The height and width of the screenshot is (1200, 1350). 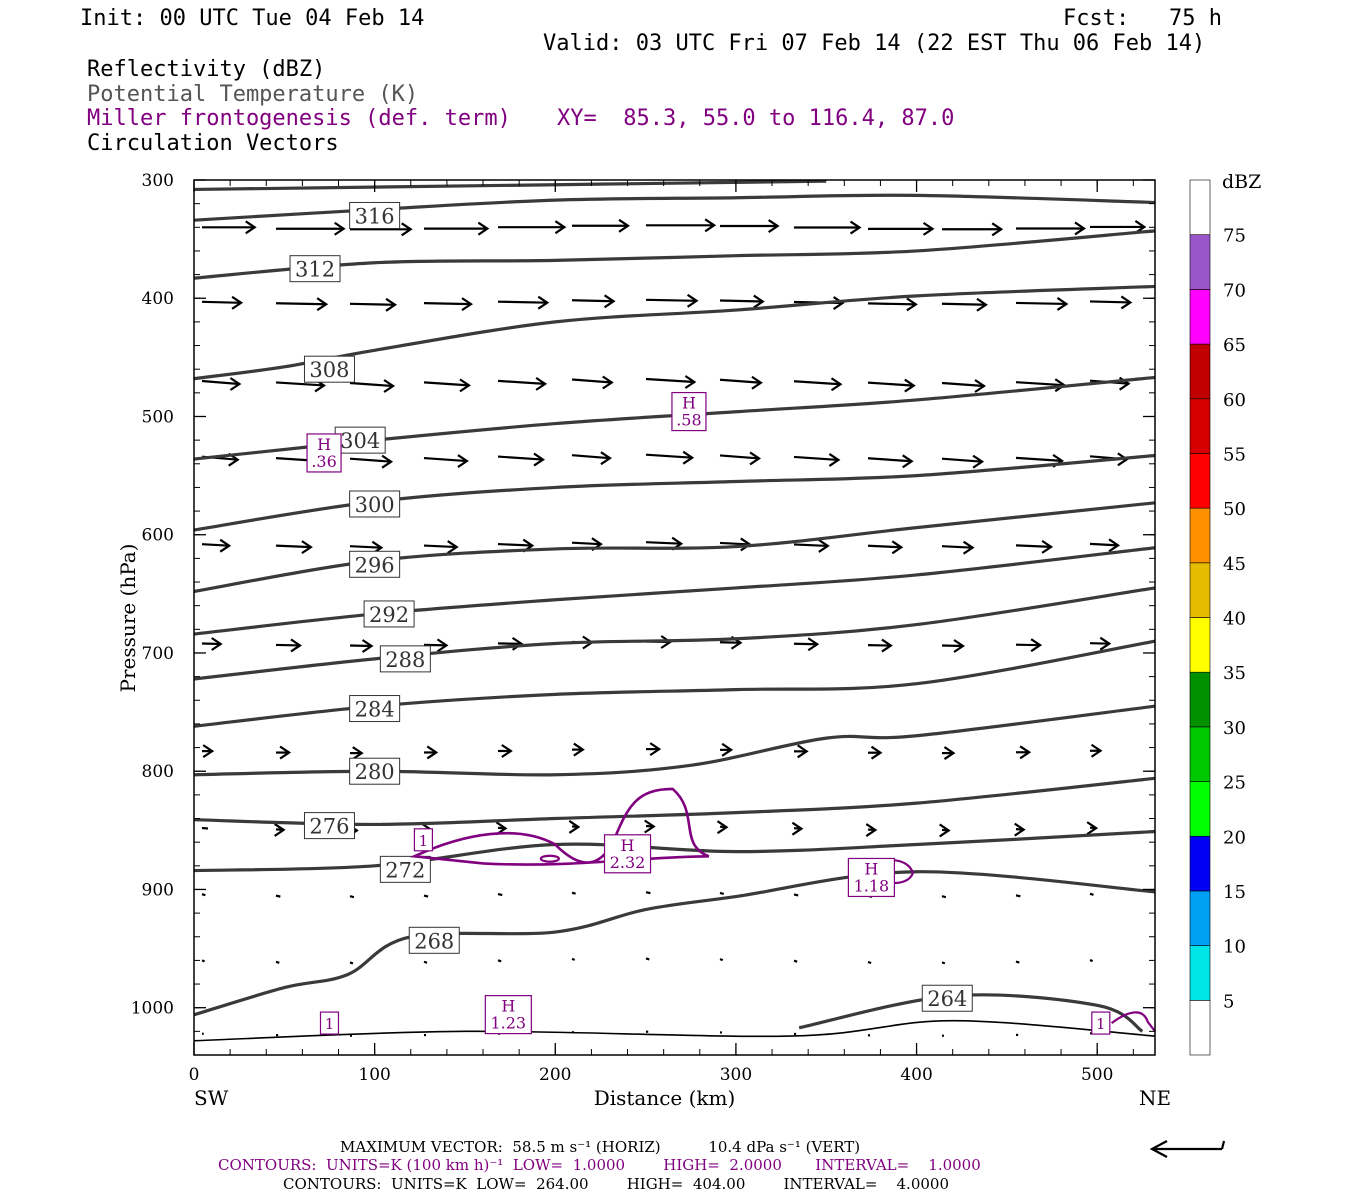 I want to click on terrain-line, so click(x=674, y=1030).